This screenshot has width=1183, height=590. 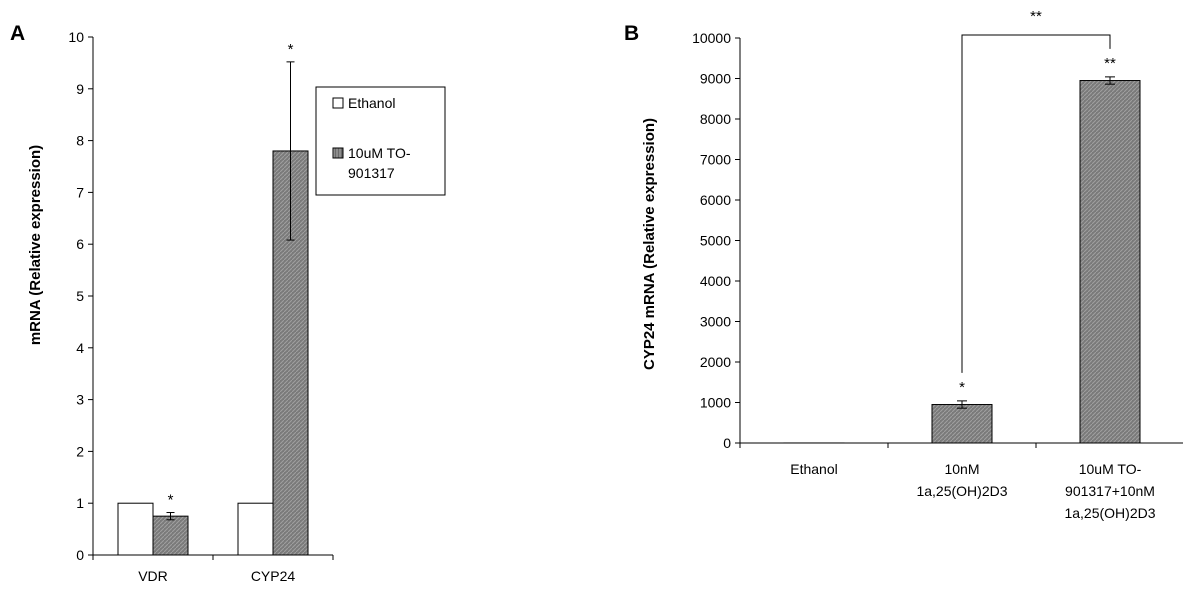 I want to click on x-tick-label: 10nM, so click(x=961, y=469).